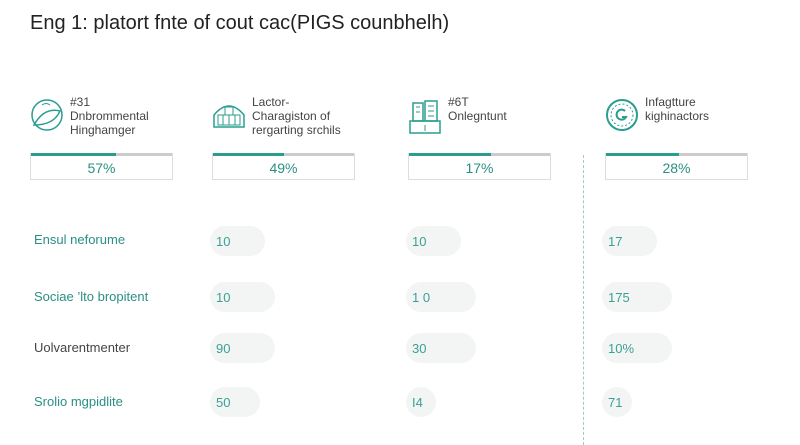 The image size is (800, 445). I want to click on card-heading: #31 Dnbrommental Hinghamger, so click(109, 116).